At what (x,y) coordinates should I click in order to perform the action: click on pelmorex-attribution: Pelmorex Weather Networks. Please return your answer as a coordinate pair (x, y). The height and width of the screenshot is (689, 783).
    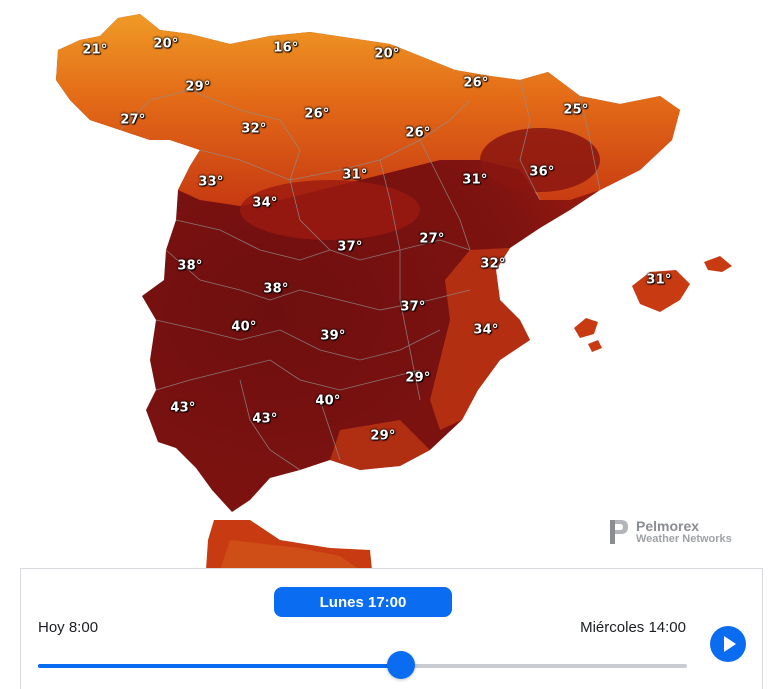
    Looking at the image, I should click on (678, 532).